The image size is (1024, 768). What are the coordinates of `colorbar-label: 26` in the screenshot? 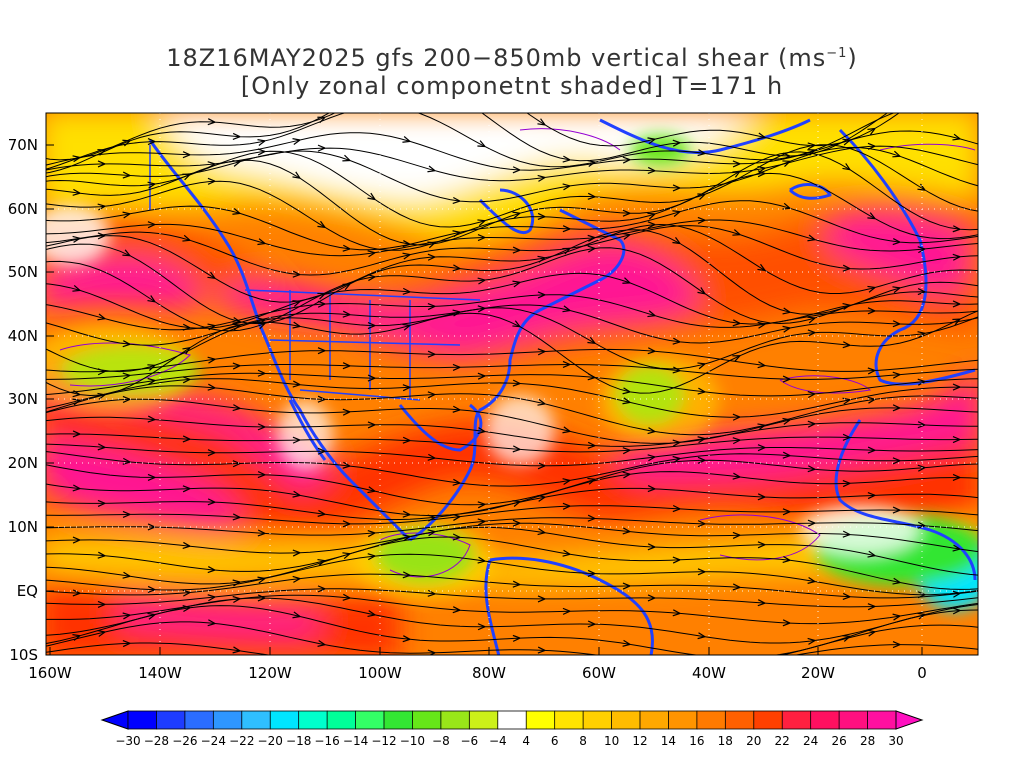 It's located at (838, 741).